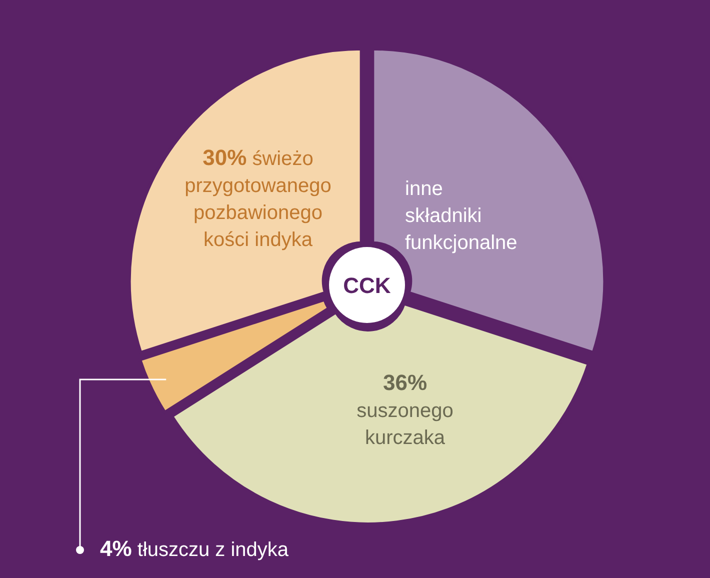 This screenshot has height=578, width=710. Describe the element at coordinates (461, 216) in the screenshot. I see `slice-label: inne składniki funkcjonalne` at that location.